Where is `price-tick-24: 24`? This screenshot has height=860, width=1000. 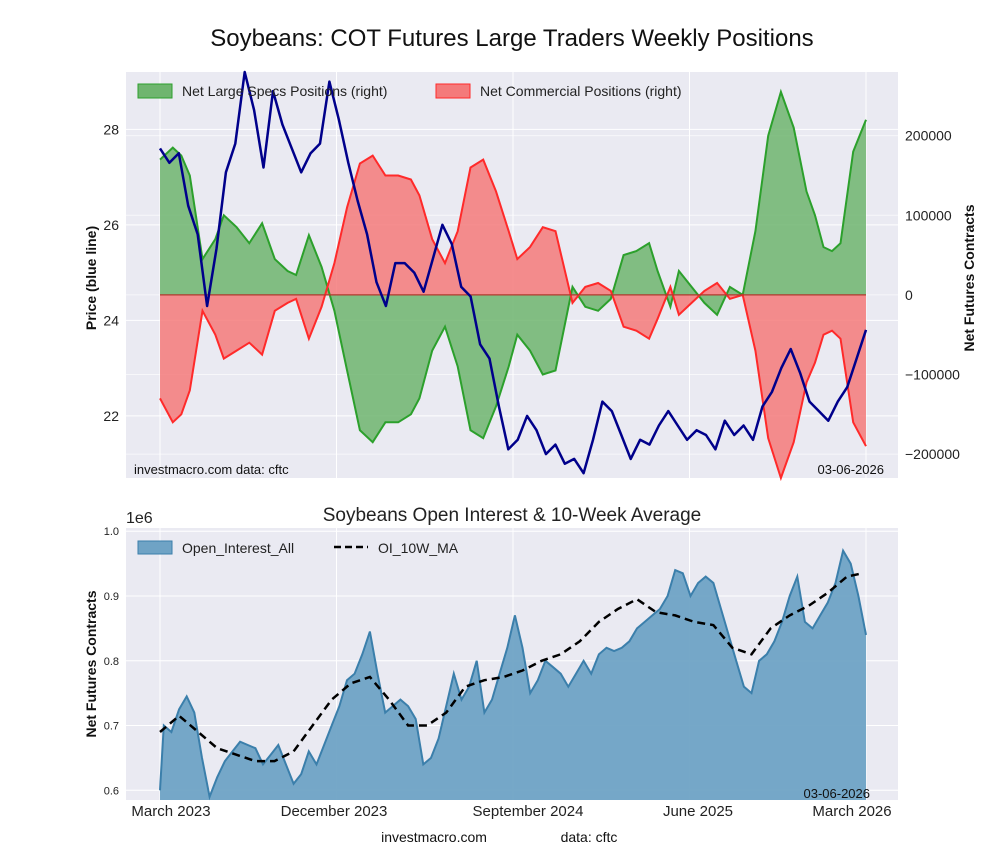
price-tick-24: 24 is located at coordinates (111, 320).